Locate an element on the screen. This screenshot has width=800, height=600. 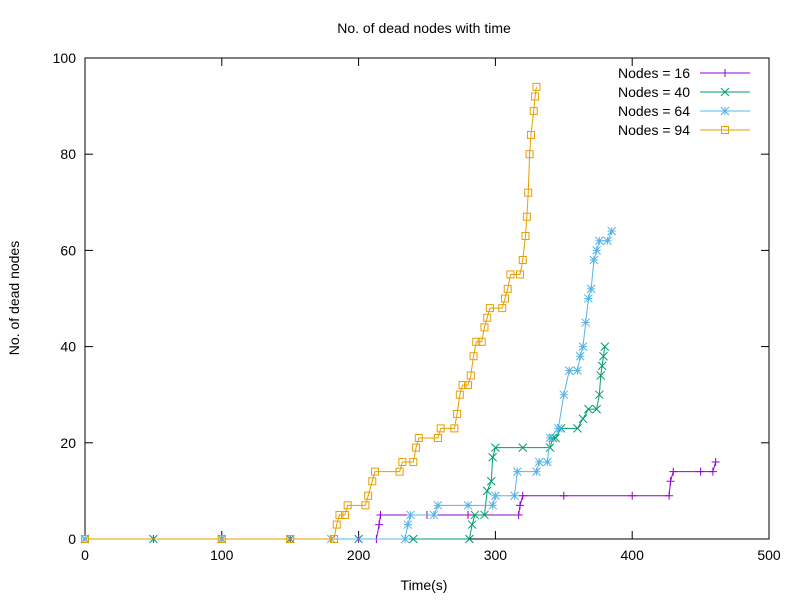
y-tick-label: 80 is located at coordinates (68, 154).